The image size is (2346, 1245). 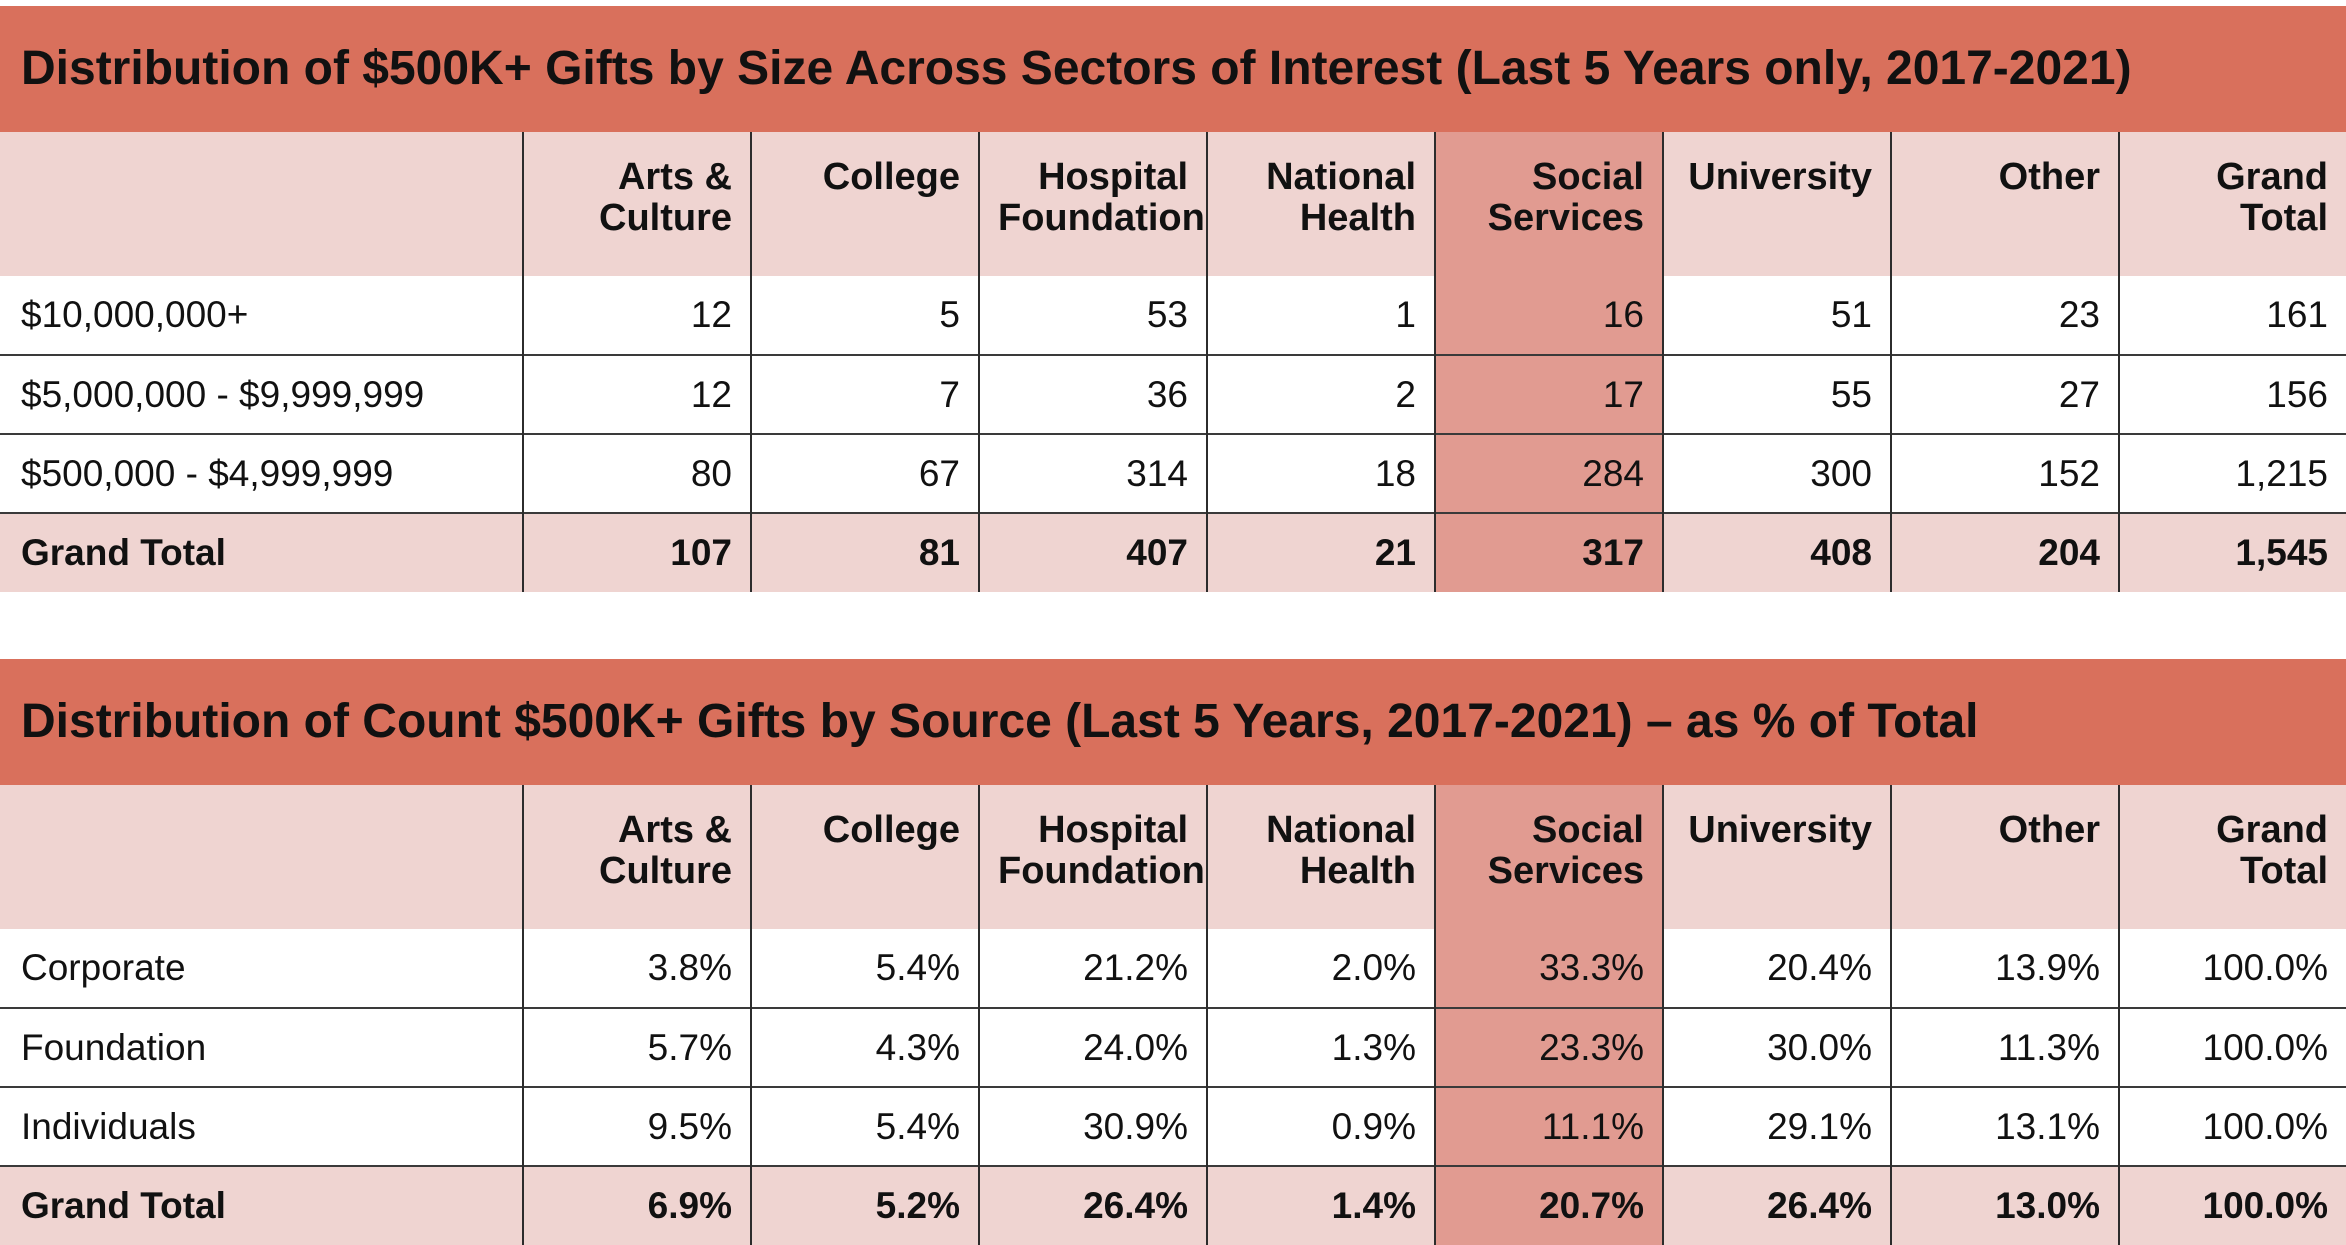 What do you see at coordinates (1320, 1205) in the screenshot?
I see `value-cell: 1.4%` at bounding box center [1320, 1205].